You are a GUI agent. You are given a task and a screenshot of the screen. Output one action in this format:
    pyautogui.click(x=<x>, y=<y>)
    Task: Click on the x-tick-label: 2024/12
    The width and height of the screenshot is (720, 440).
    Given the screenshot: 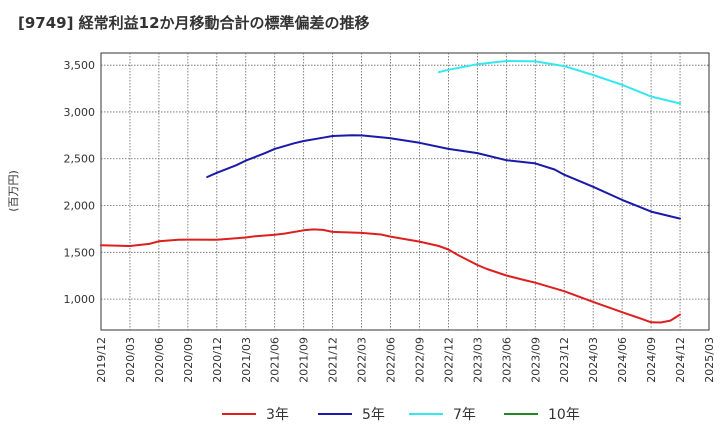 What is the action you would take?
    pyautogui.click(x=680, y=360)
    